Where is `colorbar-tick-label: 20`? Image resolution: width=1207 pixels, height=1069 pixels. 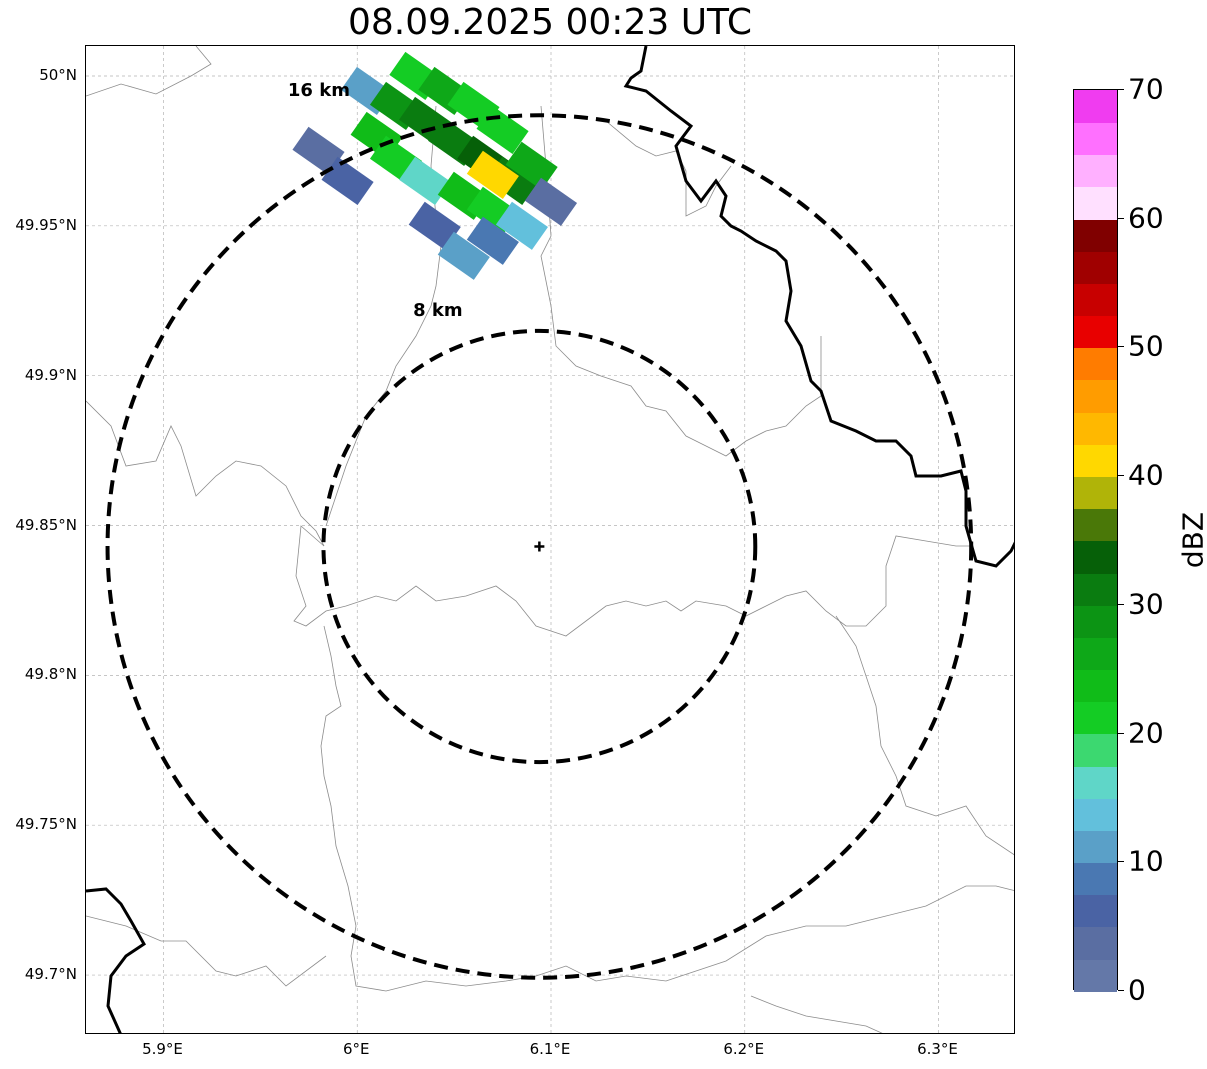
colorbar-tick-label: 20 is located at coordinates (1146, 733).